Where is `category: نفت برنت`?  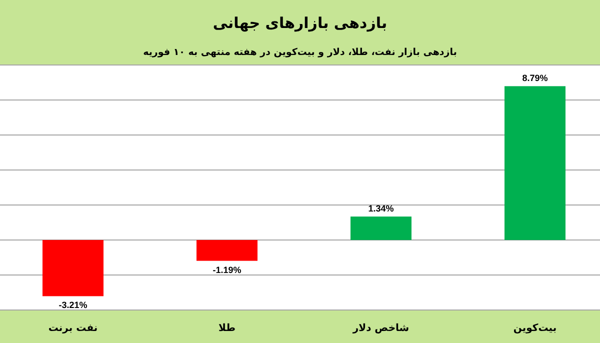
category: نفت برنت is located at coordinates (73, 328).